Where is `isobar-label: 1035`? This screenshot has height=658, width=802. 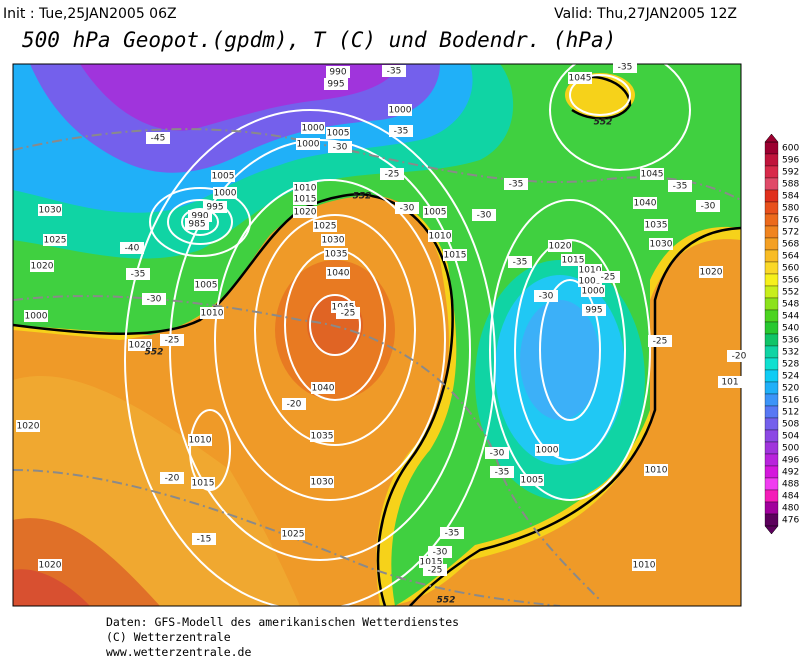 isobar-label: 1035 is located at coordinates (656, 225).